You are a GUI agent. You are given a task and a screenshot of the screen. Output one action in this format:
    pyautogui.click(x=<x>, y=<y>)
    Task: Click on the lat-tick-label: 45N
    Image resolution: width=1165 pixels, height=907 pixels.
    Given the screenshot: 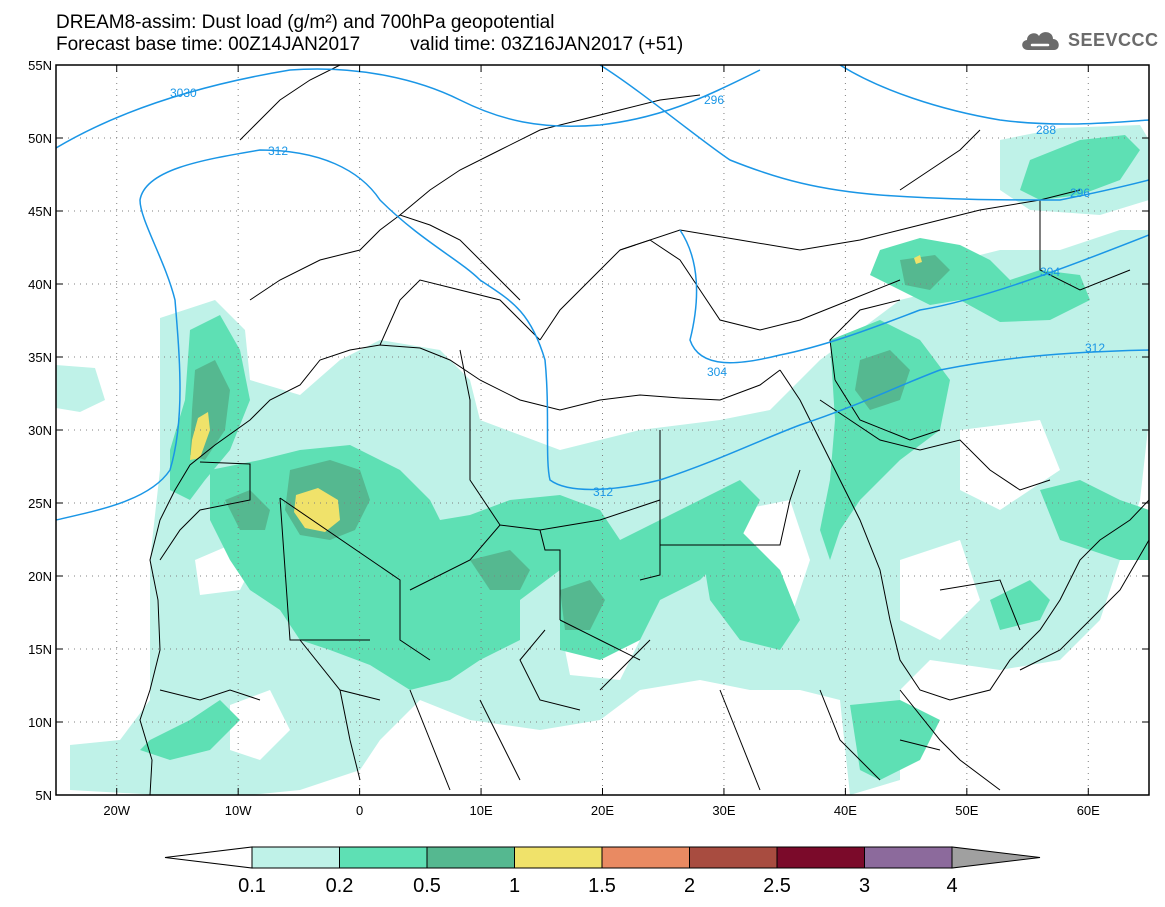 What is the action you would take?
    pyautogui.click(x=40, y=211)
    